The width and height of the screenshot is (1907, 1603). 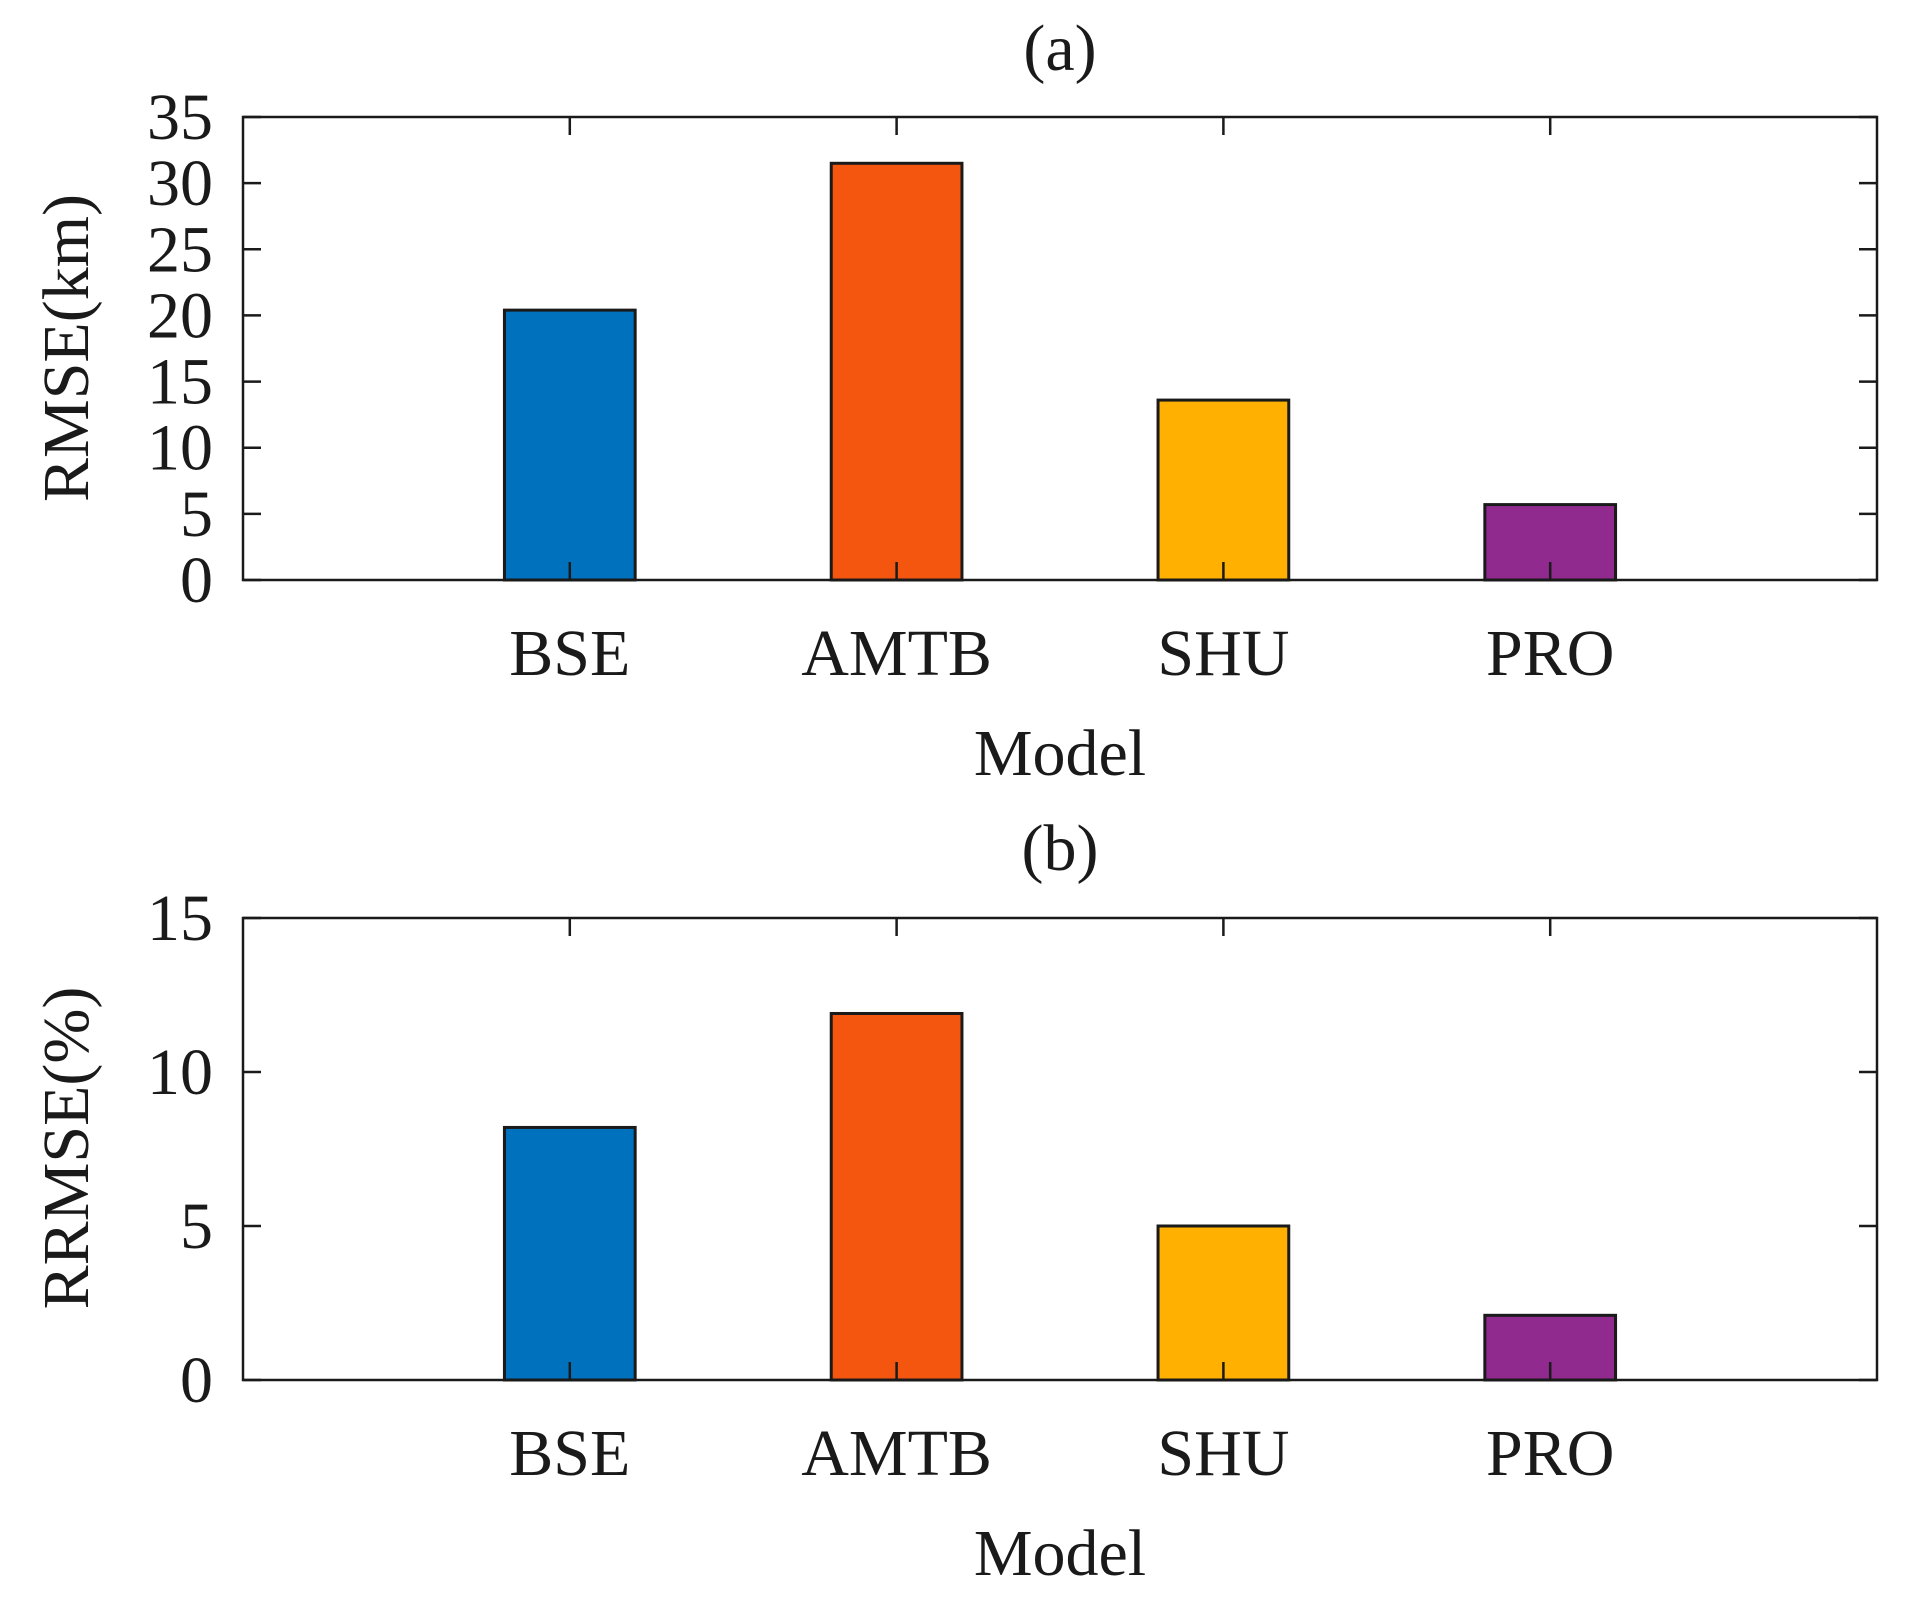 I want to click on y-tick-label: 35, so click(x=180, y=117).